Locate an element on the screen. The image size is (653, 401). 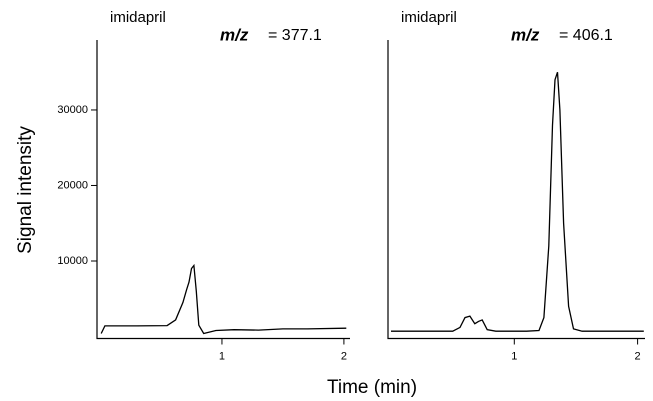
y-axis-label: Signal intensity is located at coordinates (25, 190).